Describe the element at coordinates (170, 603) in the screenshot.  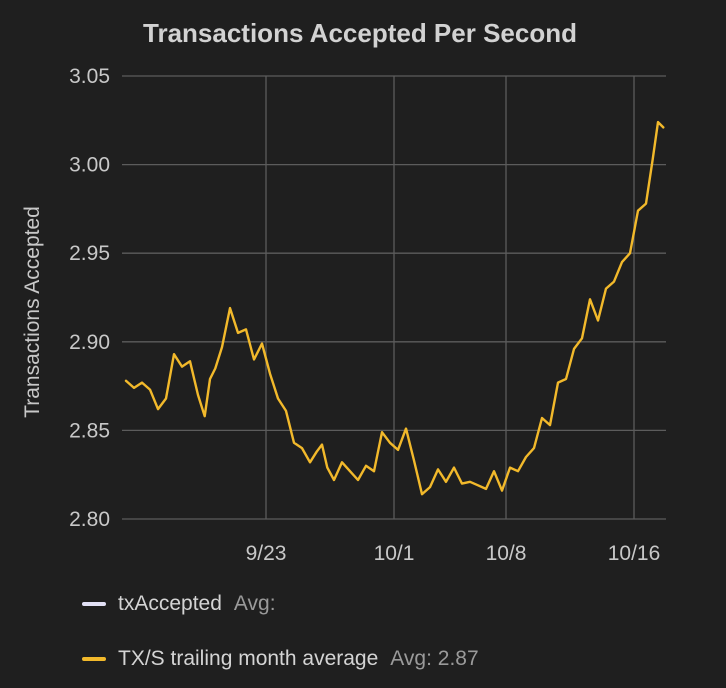
I see `legend-label: txAccepted` at that location.